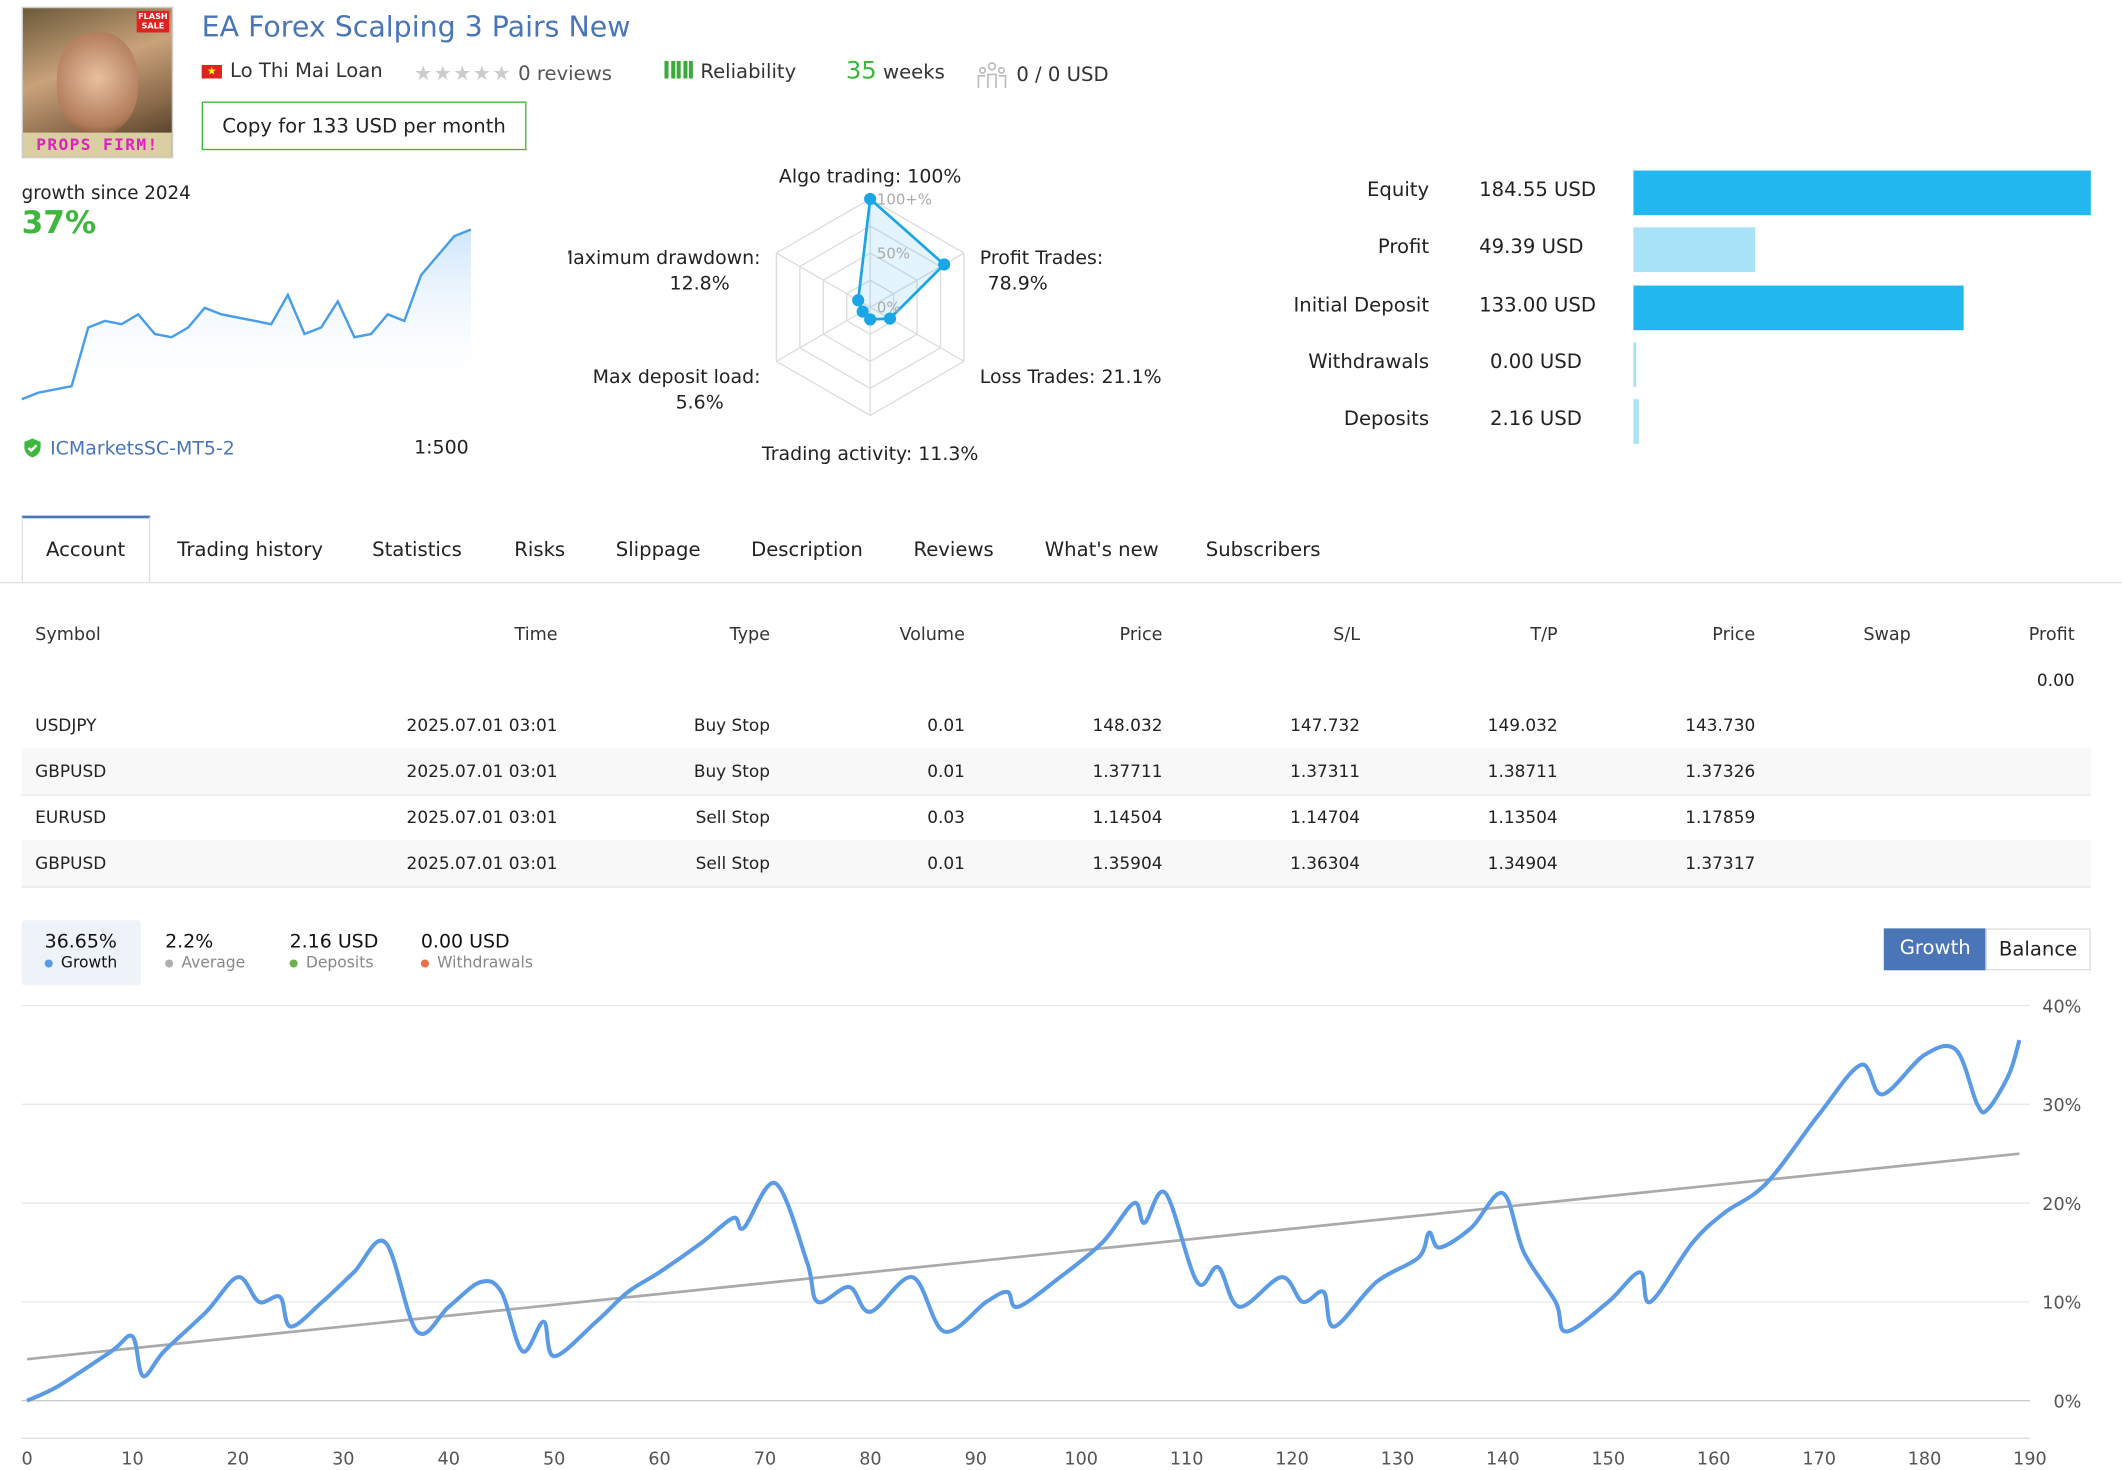  Describe the element at coordinates (71, 862) in the screenshot. I see `cell-symbol: GBPUSD` at that location.